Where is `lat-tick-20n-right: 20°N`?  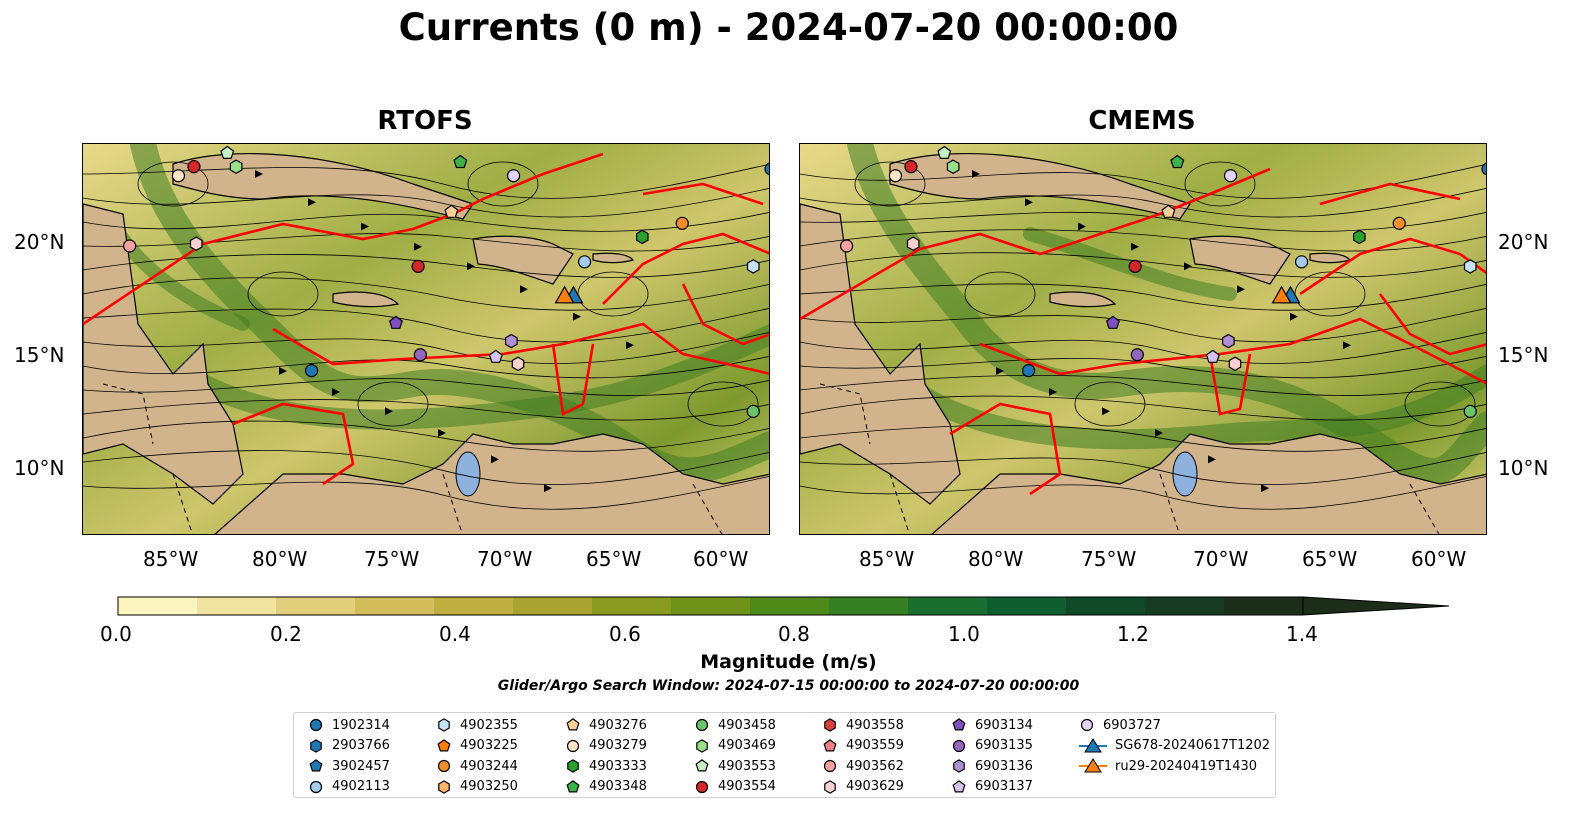 lat-tick-20n-right: 20°N is located at coordinates (1523, 242).